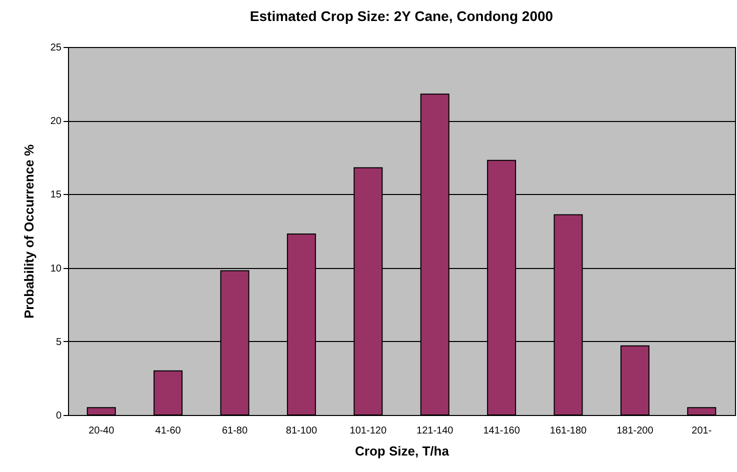  What do you see at coordinates (59, 416) in the screenshot?
I see `y-tick-label: 0` at bounding box center [59, 416].